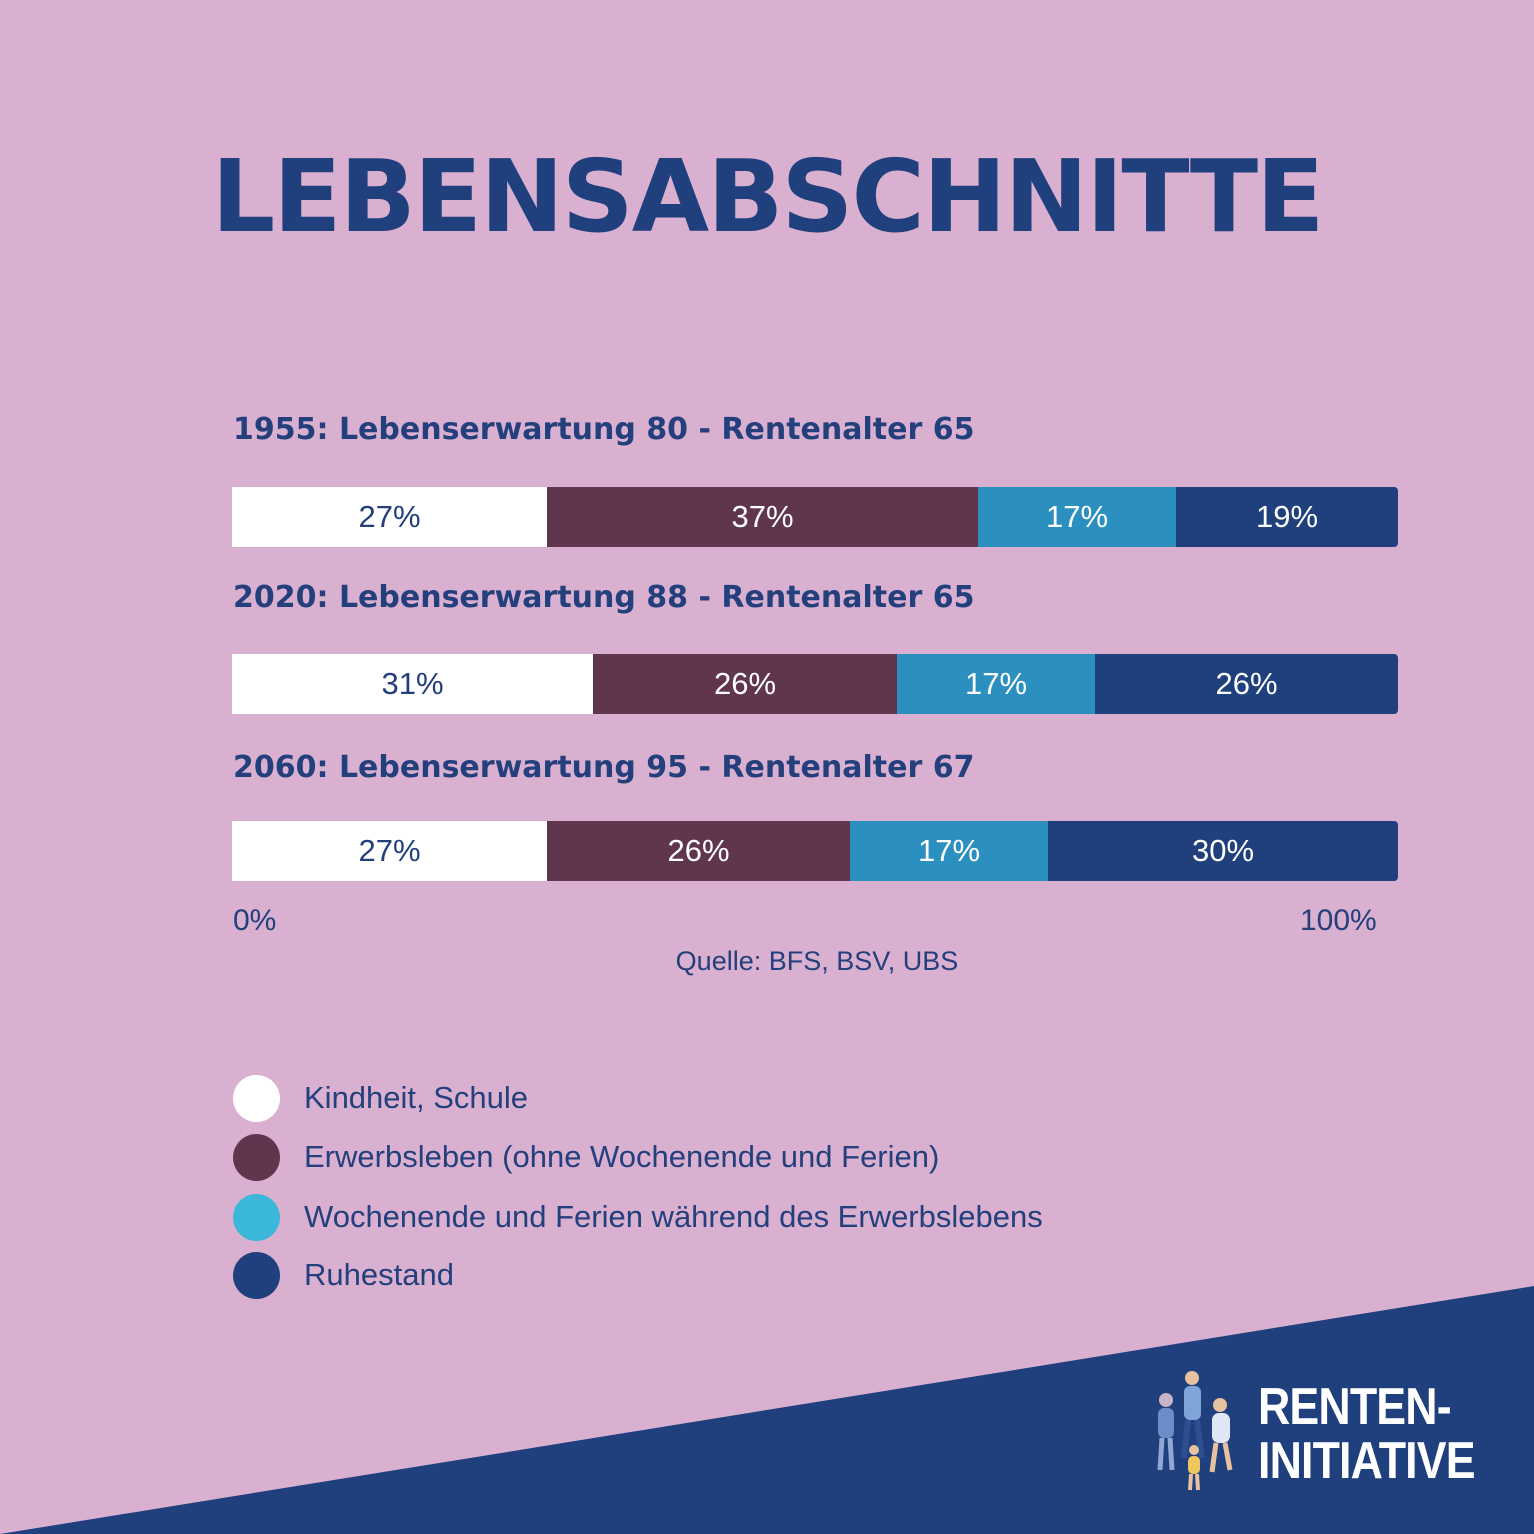  I want to click on stacked-bar: 27% 37% 17% 19%, so click(815, 517).